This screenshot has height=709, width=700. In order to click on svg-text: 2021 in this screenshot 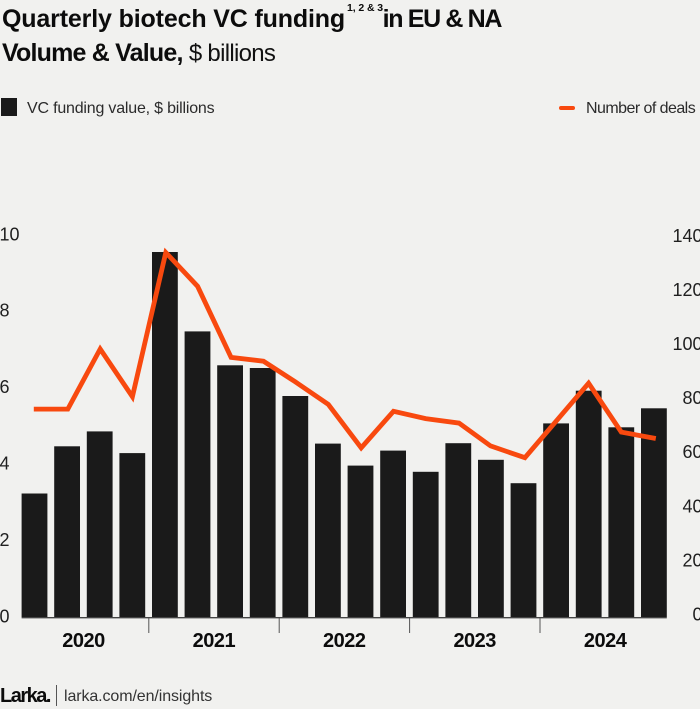, I will do `click(214, 641)`.